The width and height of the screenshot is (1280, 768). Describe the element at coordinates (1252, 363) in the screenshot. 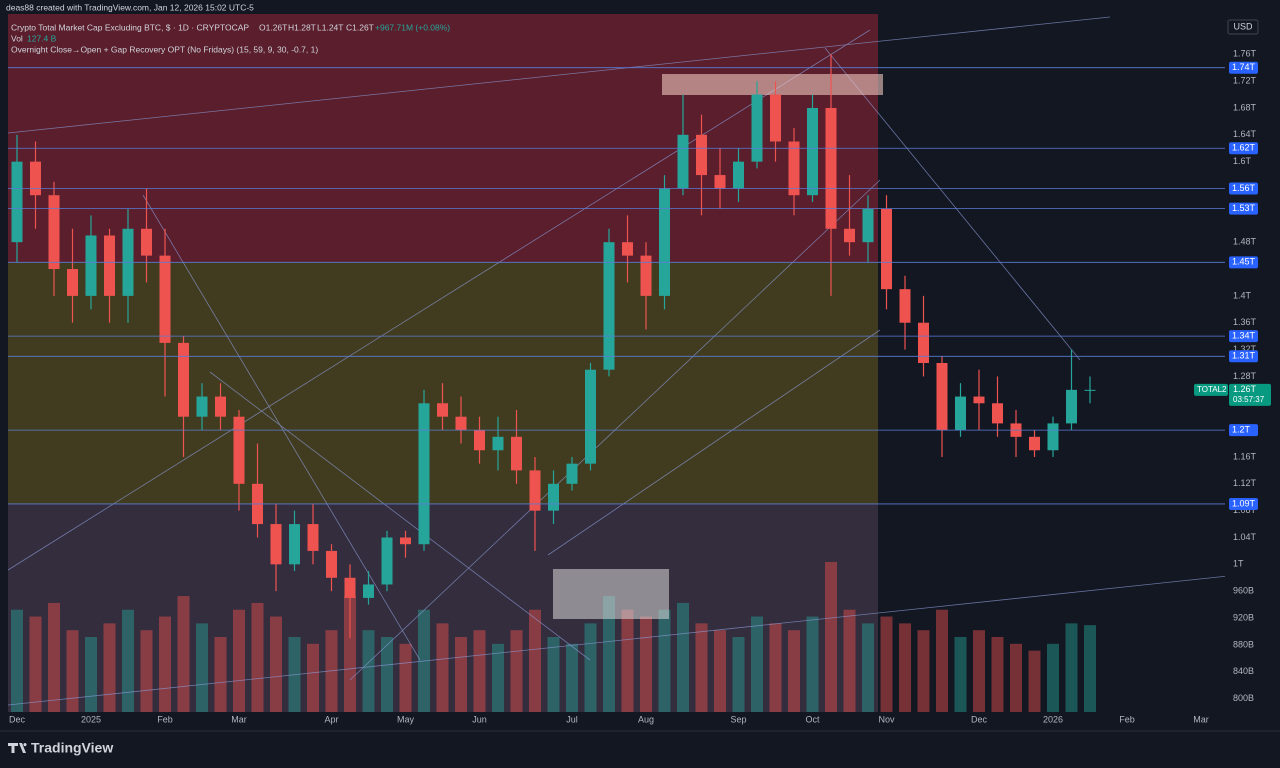

I see `price-axis` at that location.